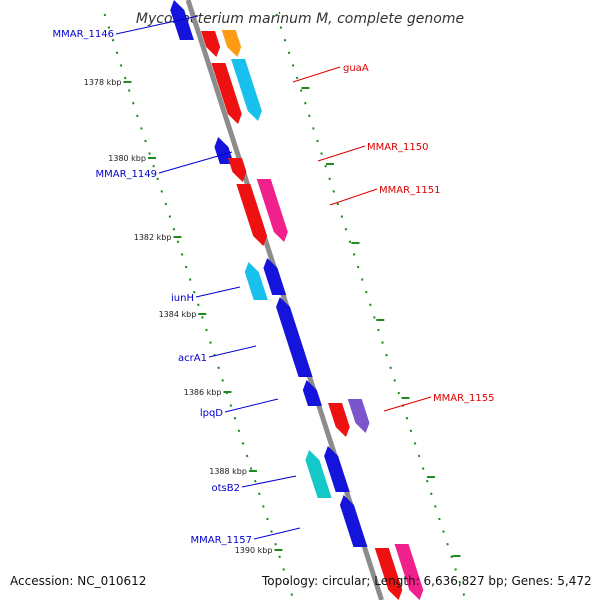 The image size is (600, 600). Describe the element at coordinates (398, 147) in the screenshot. I see `gene-label-mmar-1150: MMAR_1150` at that location.